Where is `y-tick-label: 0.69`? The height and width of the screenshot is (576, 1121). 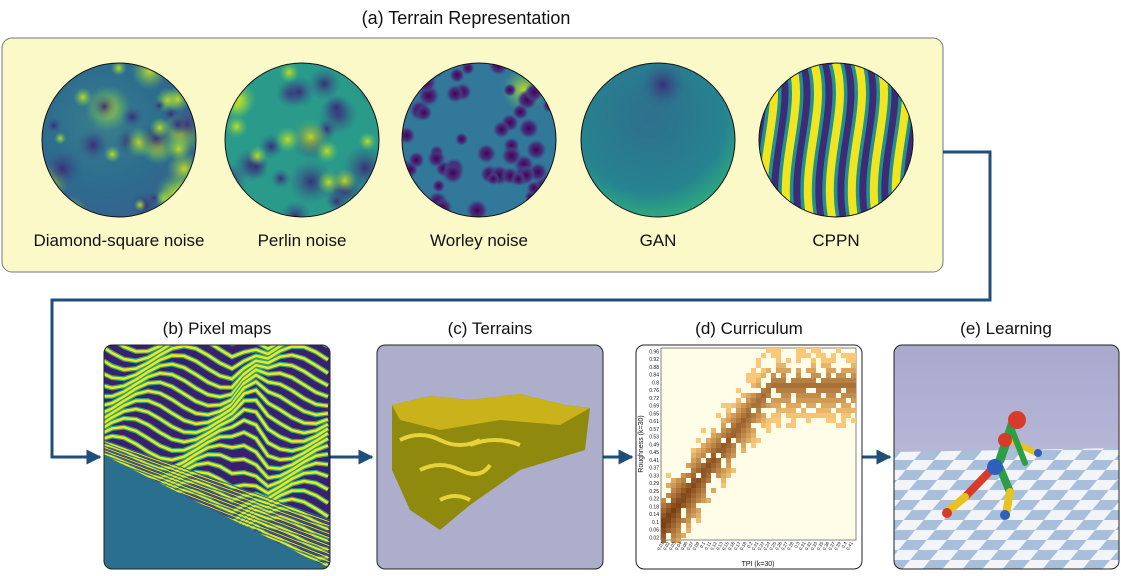
y-tick-label: 0.69 is located at coordinates (654, 407).